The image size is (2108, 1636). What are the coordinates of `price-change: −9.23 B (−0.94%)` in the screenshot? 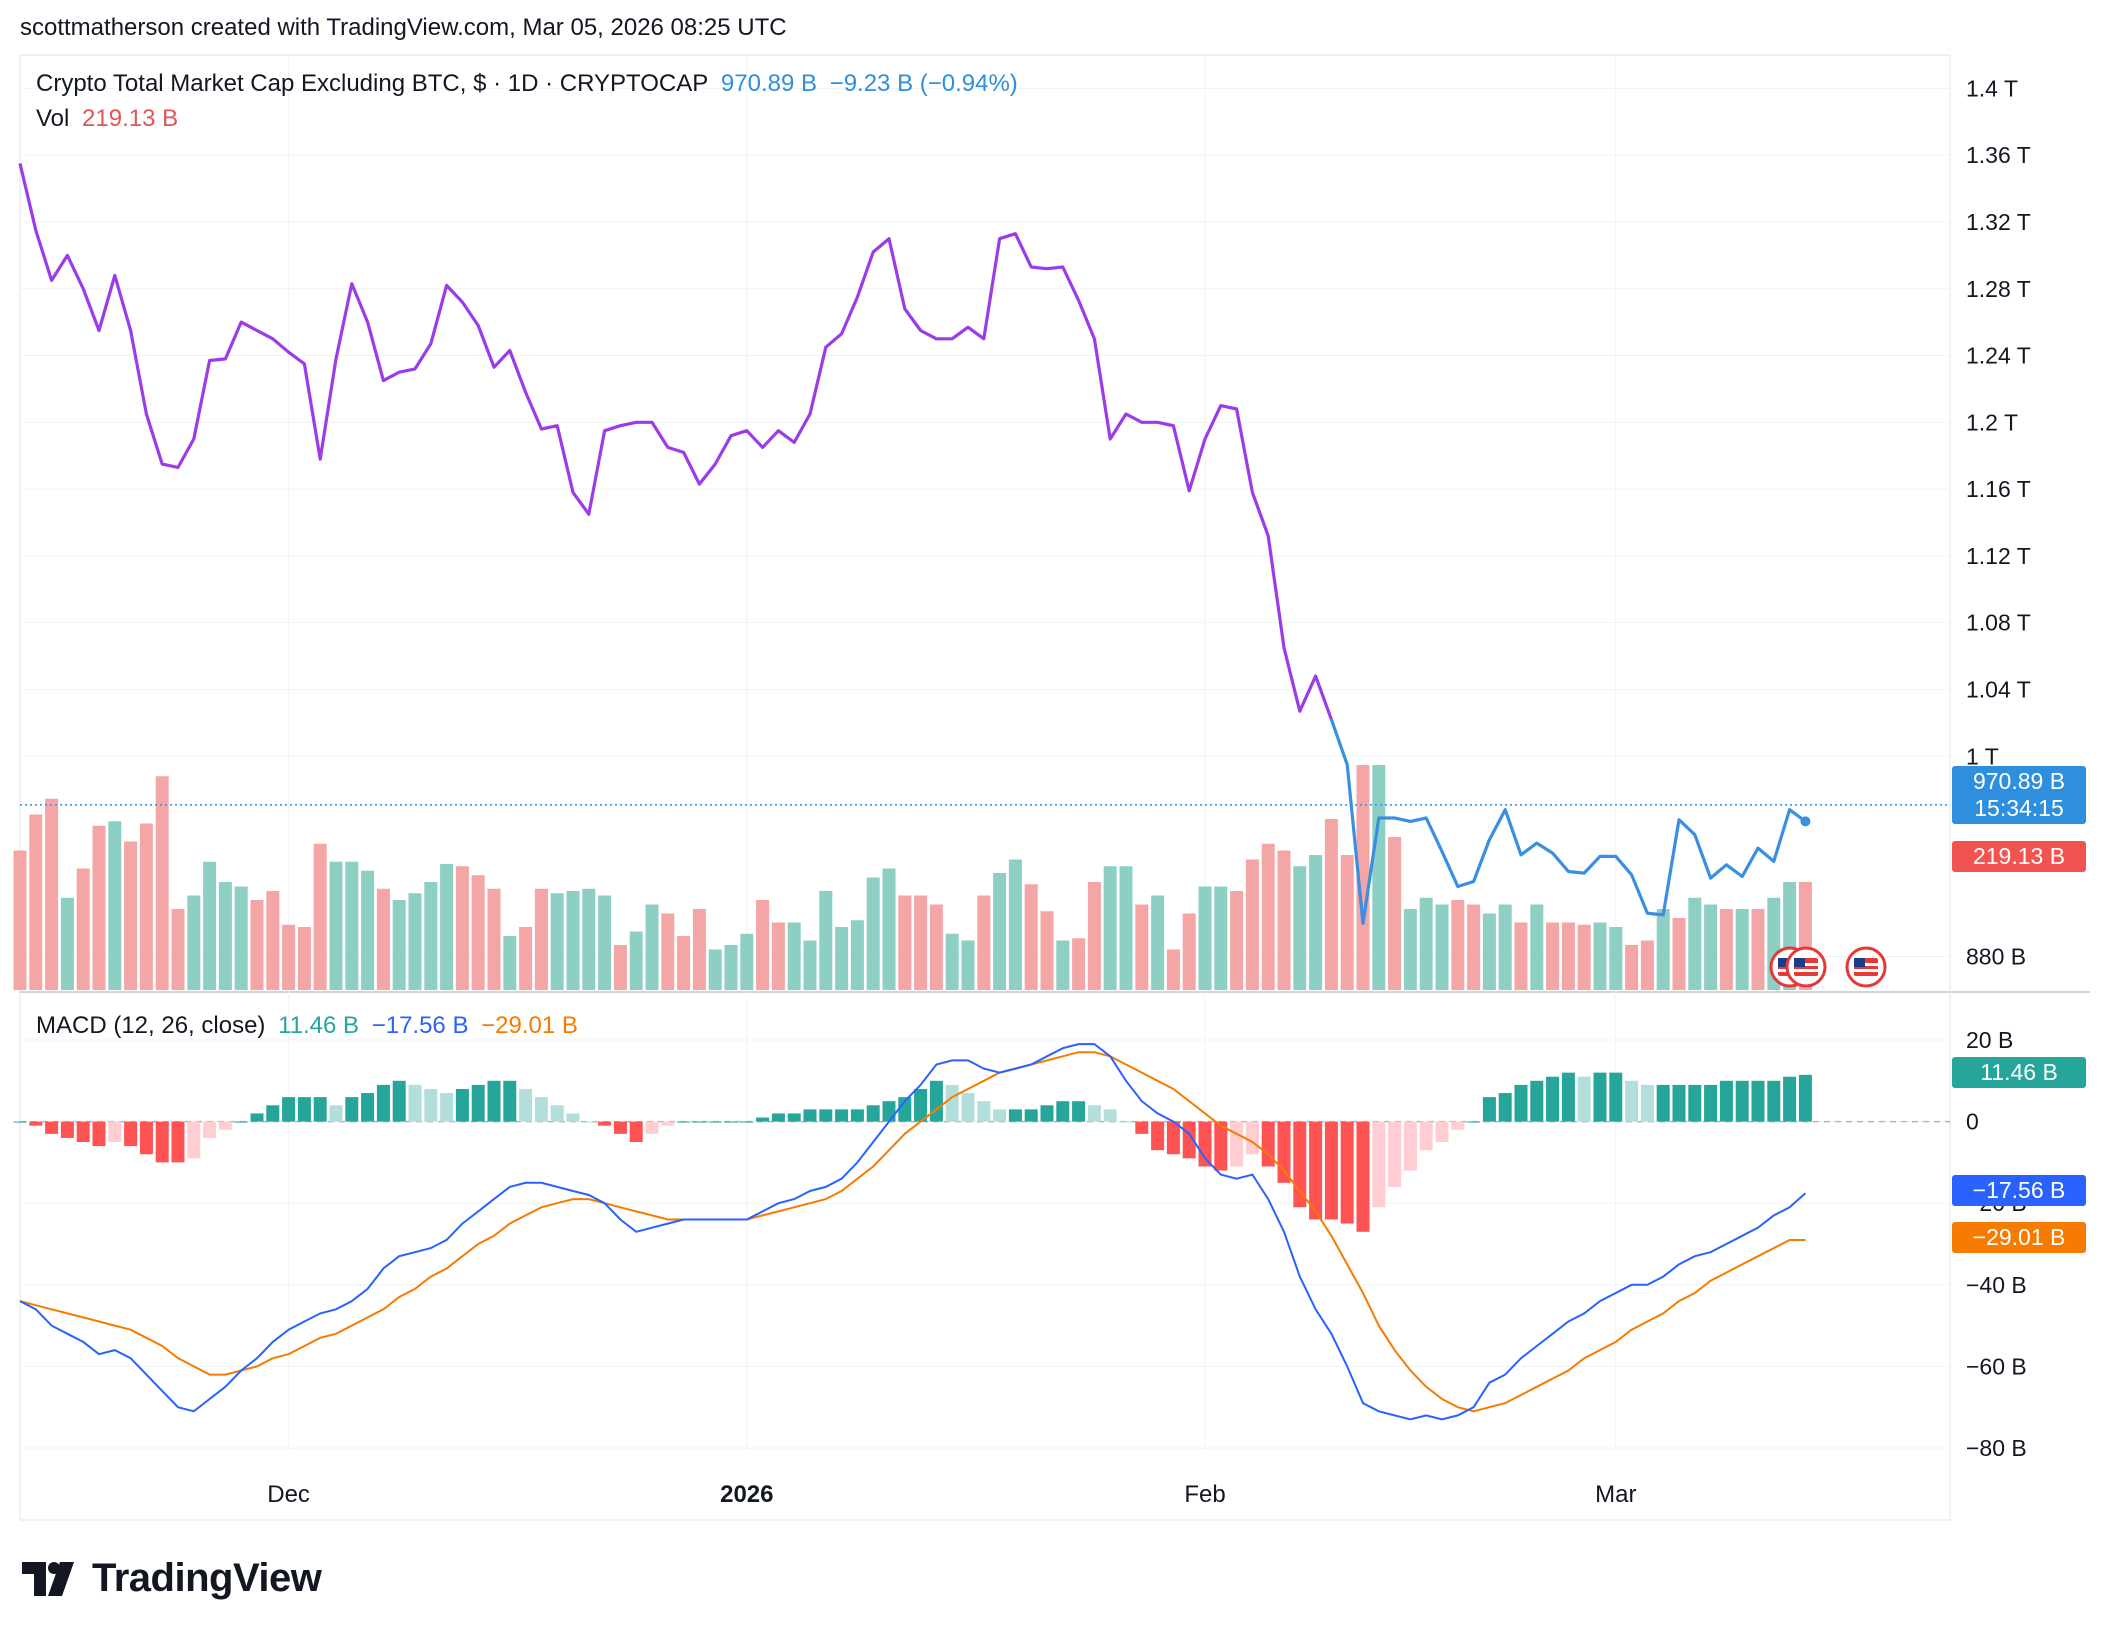 It's located at (923, 83).